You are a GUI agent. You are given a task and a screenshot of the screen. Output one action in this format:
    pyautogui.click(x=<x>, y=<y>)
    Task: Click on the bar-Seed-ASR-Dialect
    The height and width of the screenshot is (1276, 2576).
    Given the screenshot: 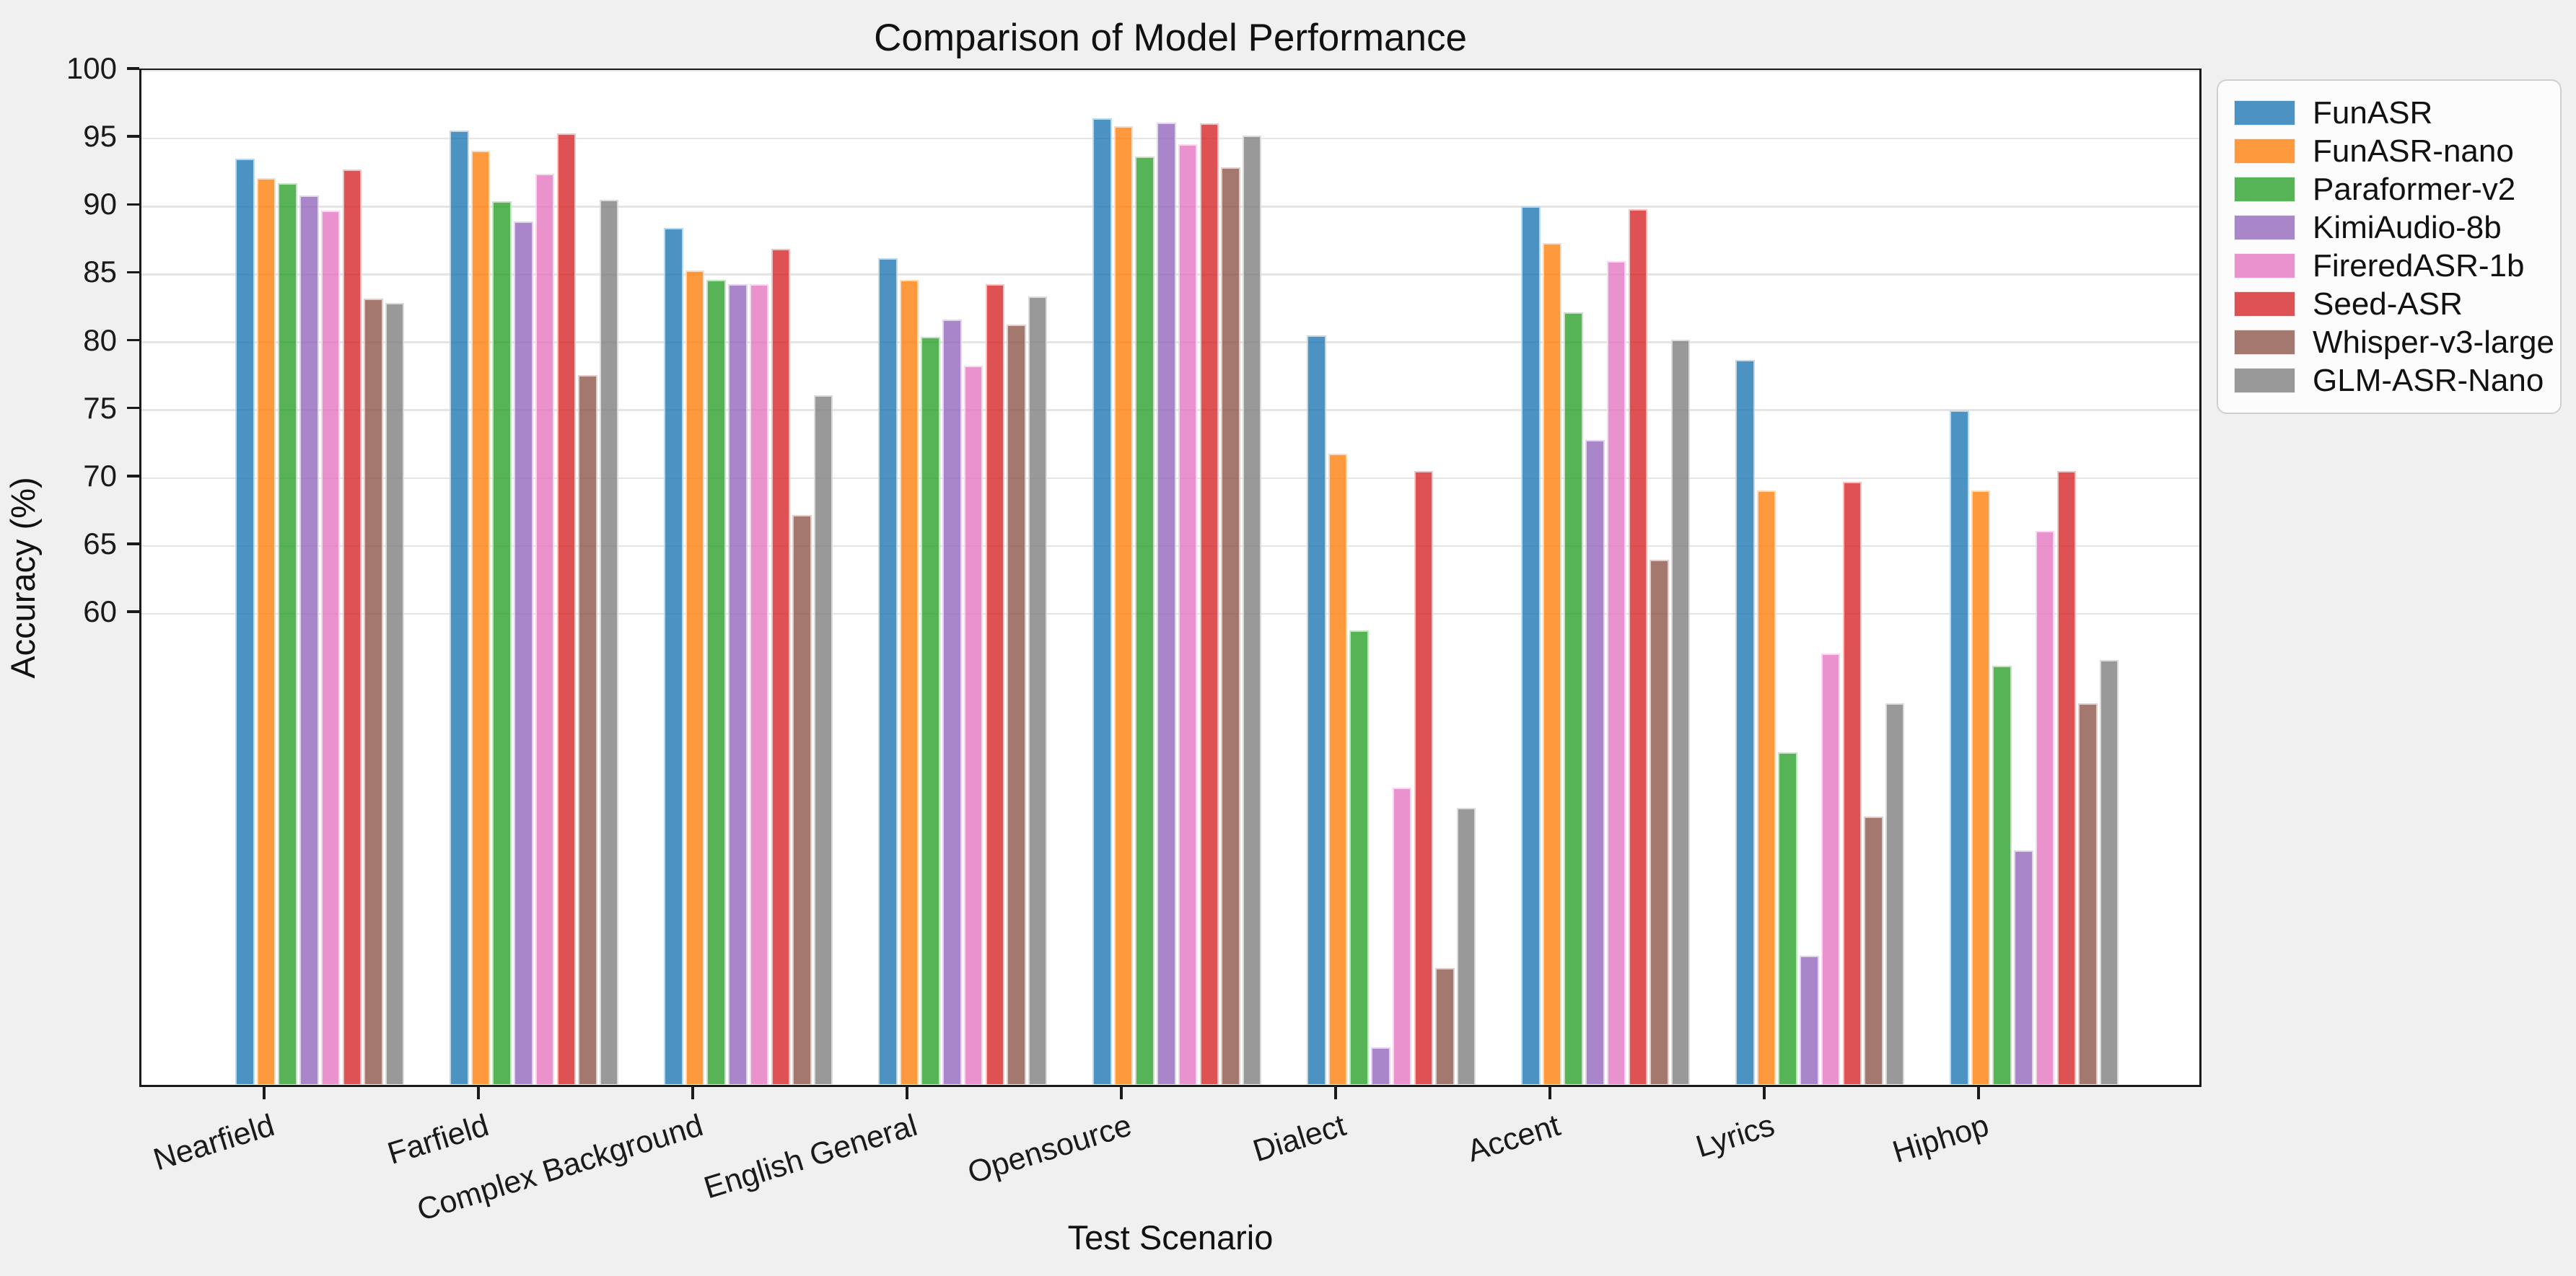 What is the action you would take?
    pyautogui.click(x=1424, y=777)
    